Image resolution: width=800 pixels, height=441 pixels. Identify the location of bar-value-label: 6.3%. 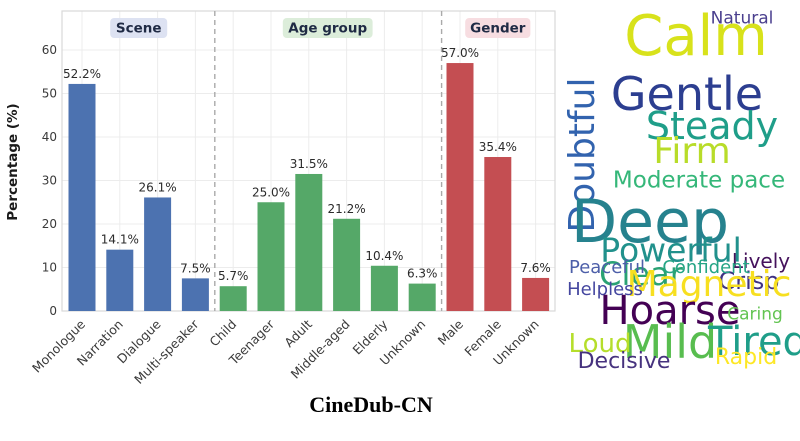
(422, 274).